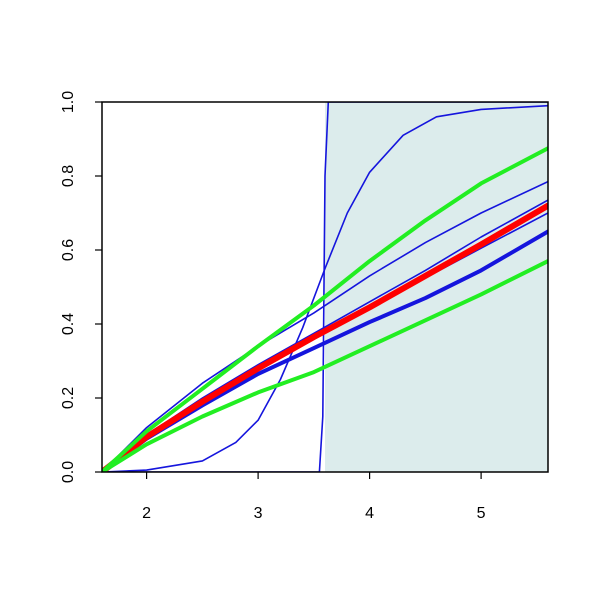  I want to click on x-tick-label: 3, so click(258, 513).